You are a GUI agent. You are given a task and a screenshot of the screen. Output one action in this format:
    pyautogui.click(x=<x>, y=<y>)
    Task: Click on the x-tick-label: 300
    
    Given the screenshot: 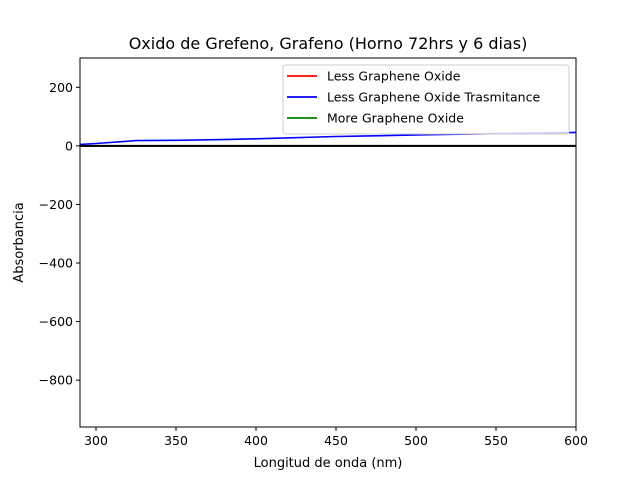 What is the action you would take?
    pyautogui.click(x=96, y=440)
    